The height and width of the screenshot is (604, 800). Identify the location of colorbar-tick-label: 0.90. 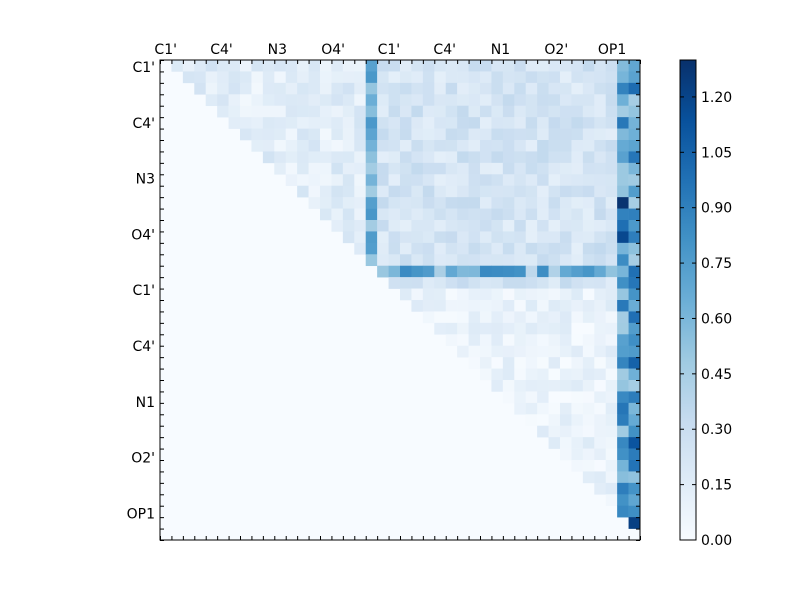
(716, 209).